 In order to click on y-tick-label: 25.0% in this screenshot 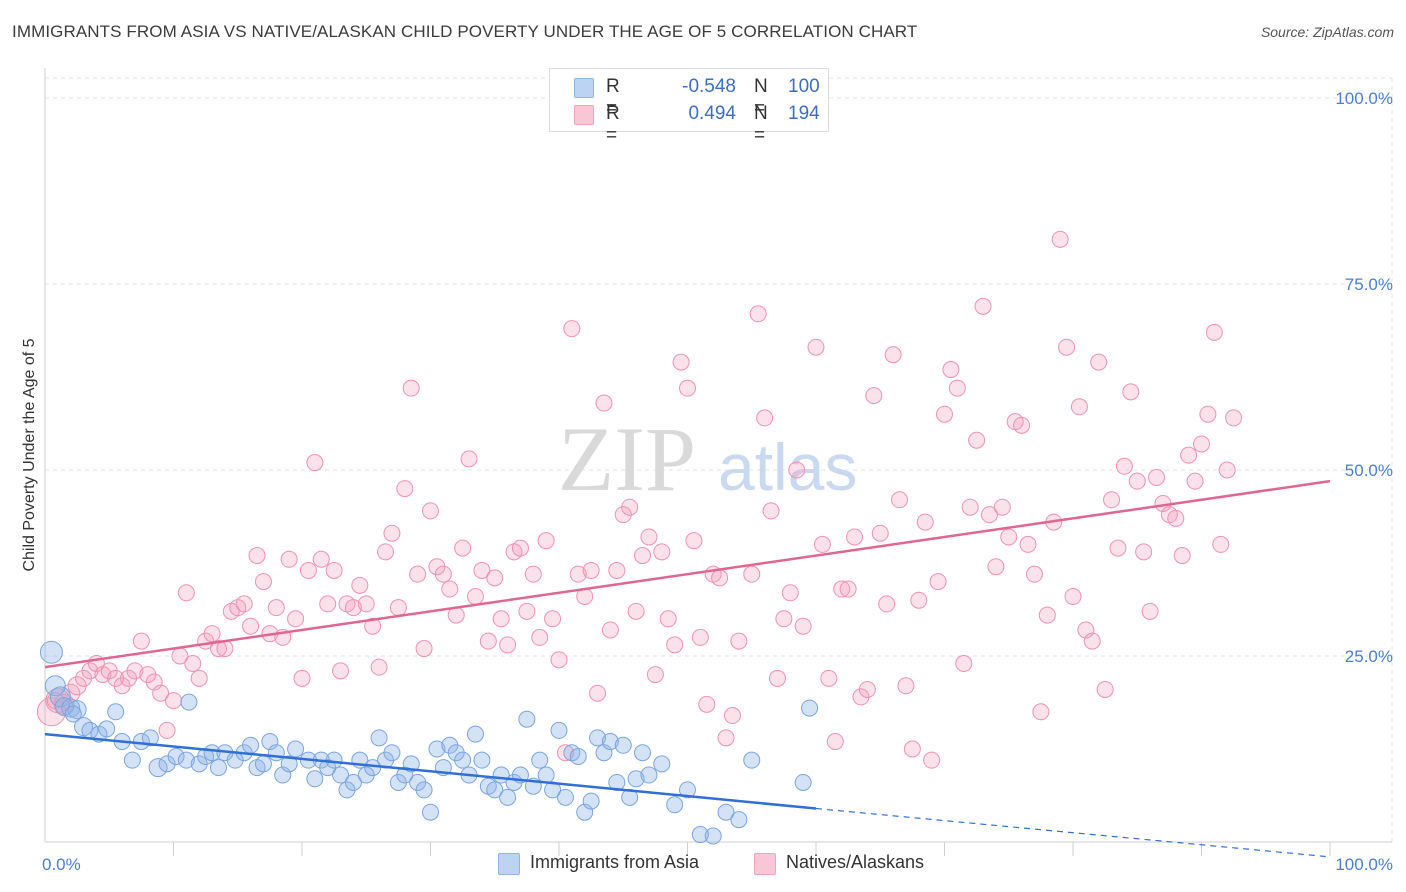, I will do `click(1369, 656)`.